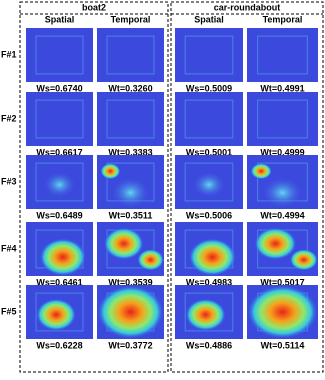 The width and height of the screenshot is (325, 380). What do you see at coordinates (59, 345) in the screenshot?
I see `weight-label: Ws=0.6228` at bounding box center [59, 345].